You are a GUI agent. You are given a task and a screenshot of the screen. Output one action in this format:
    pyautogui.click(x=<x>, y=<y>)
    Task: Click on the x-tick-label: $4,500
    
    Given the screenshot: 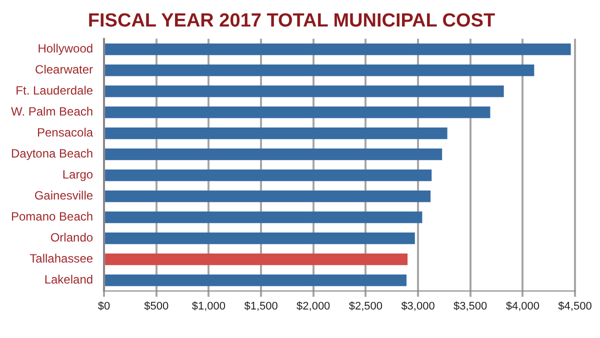 What is the action you would take?
    pyautogui.click(x=575, y=306)
    